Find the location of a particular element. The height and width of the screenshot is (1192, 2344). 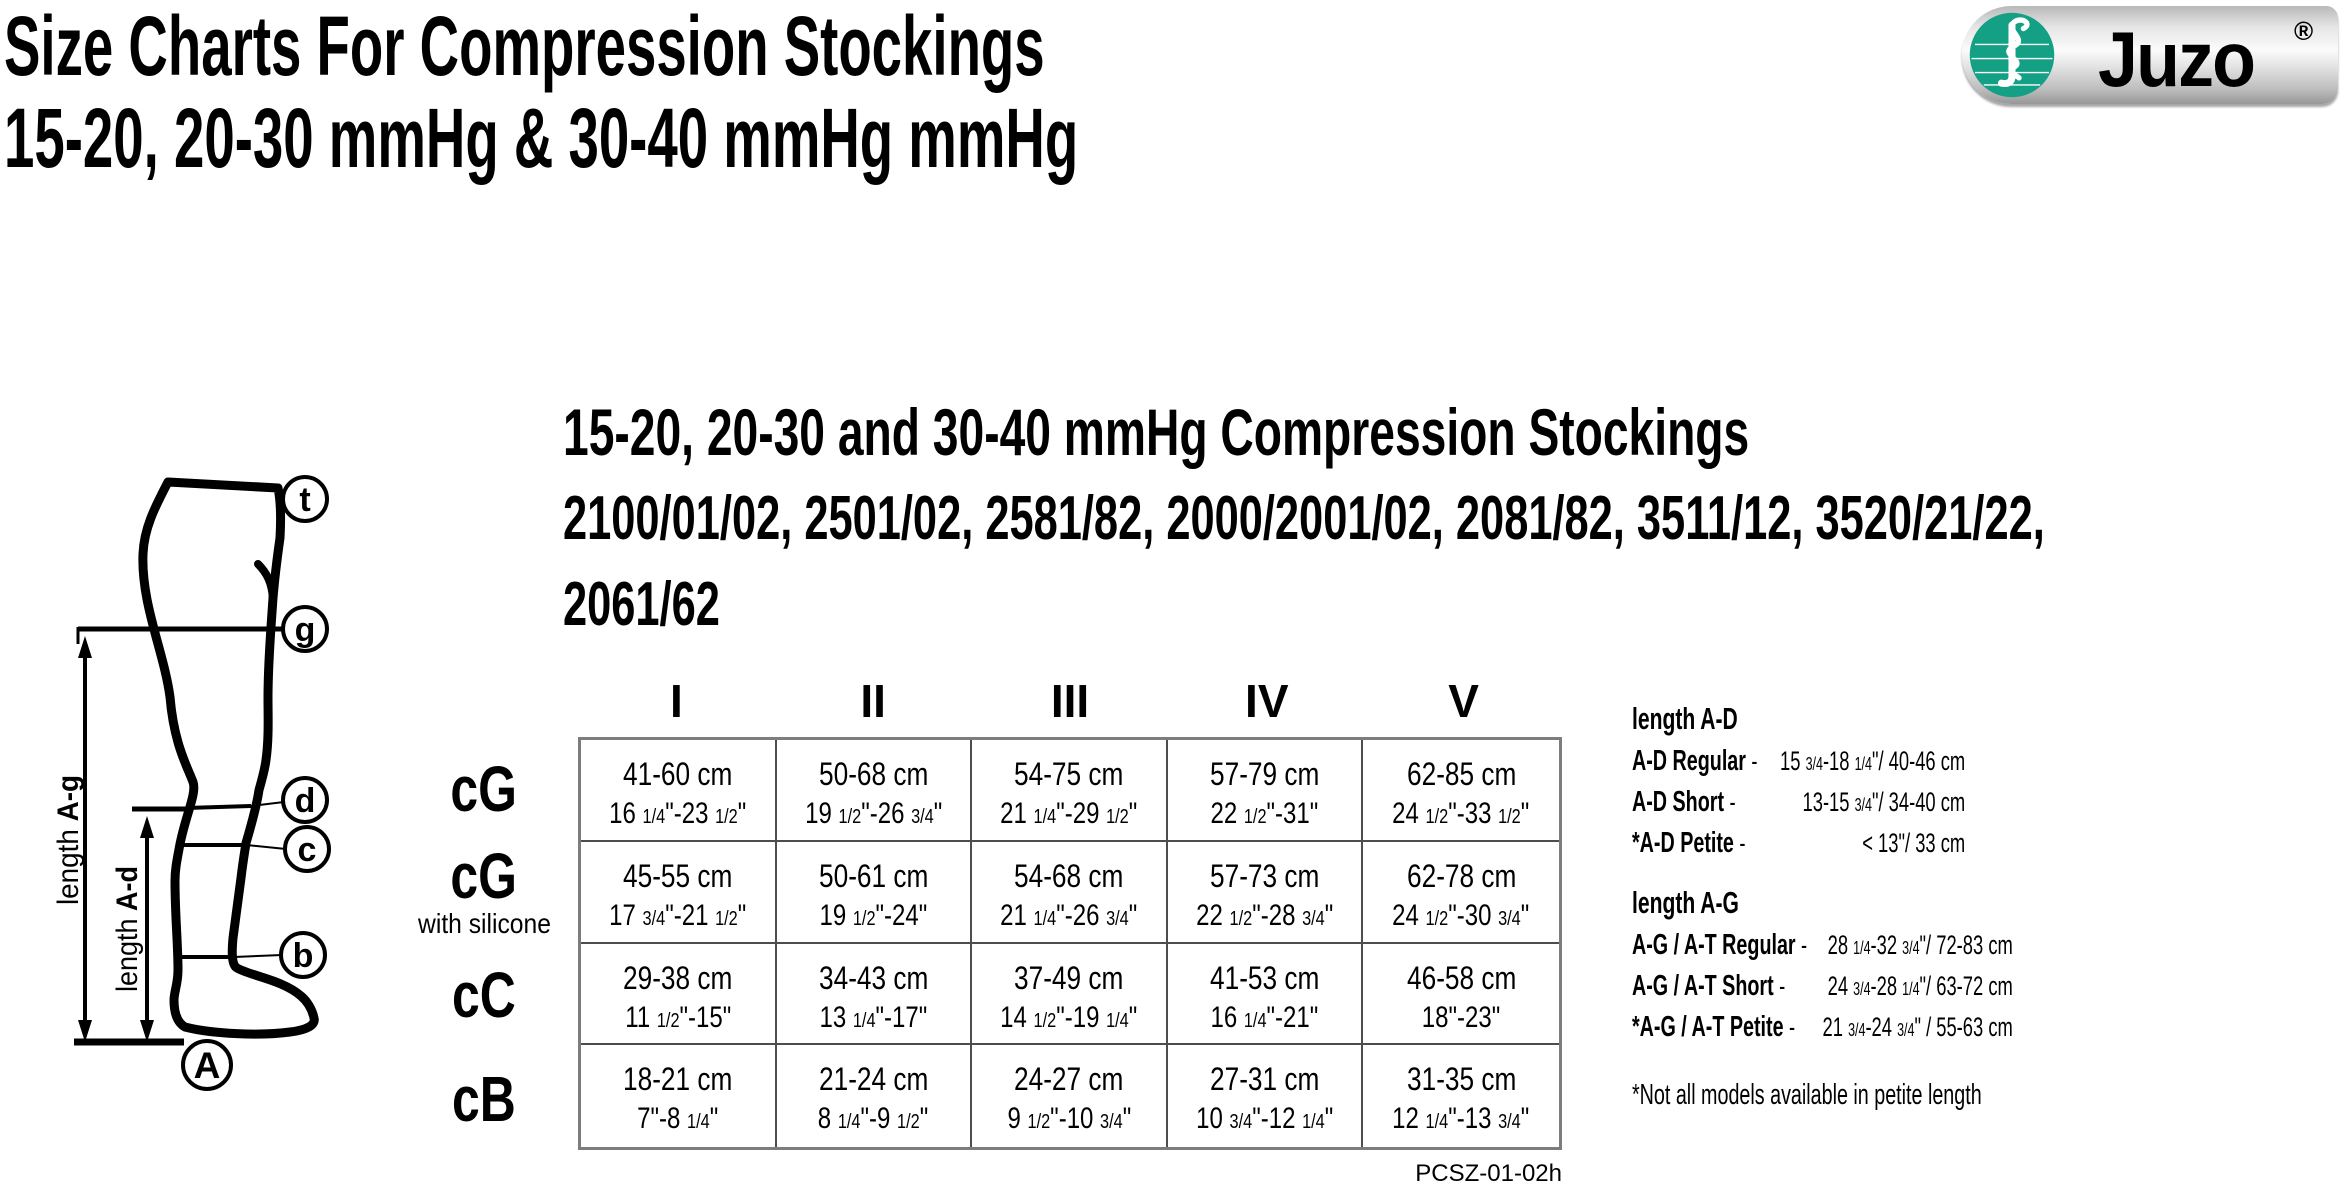

page-title-line1: Size Charts For Compression Stockings is located at coordinates (524, 46).